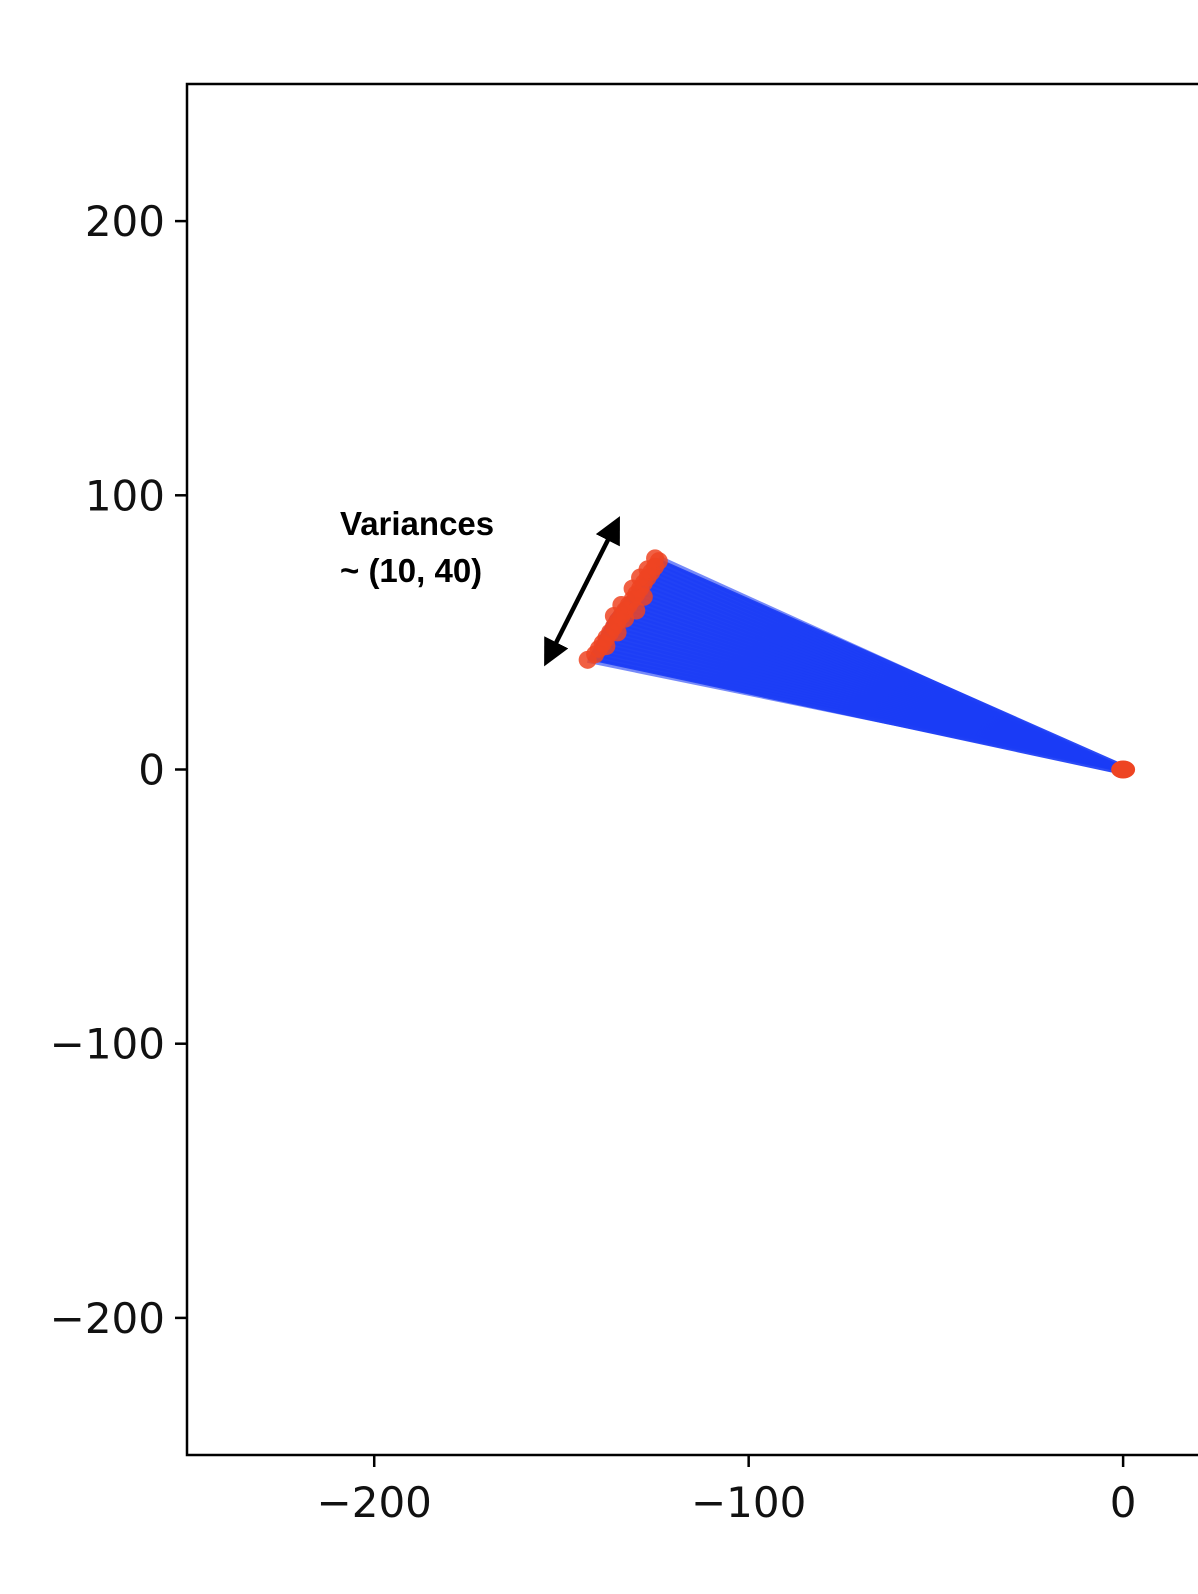 Image resolution: width=1198 pixels, height=1594 pixels. Describe the element at coordinates (417, 523) in the screenshot. I see `annotation-label-line-1: Variances` at that location.